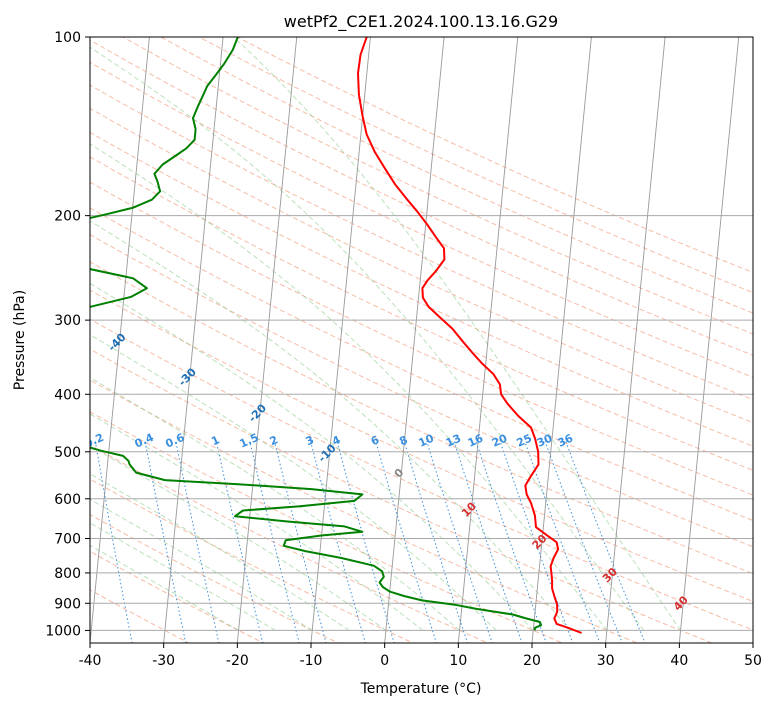  I want to click on y-tick-label: 400, so click(67, 395).